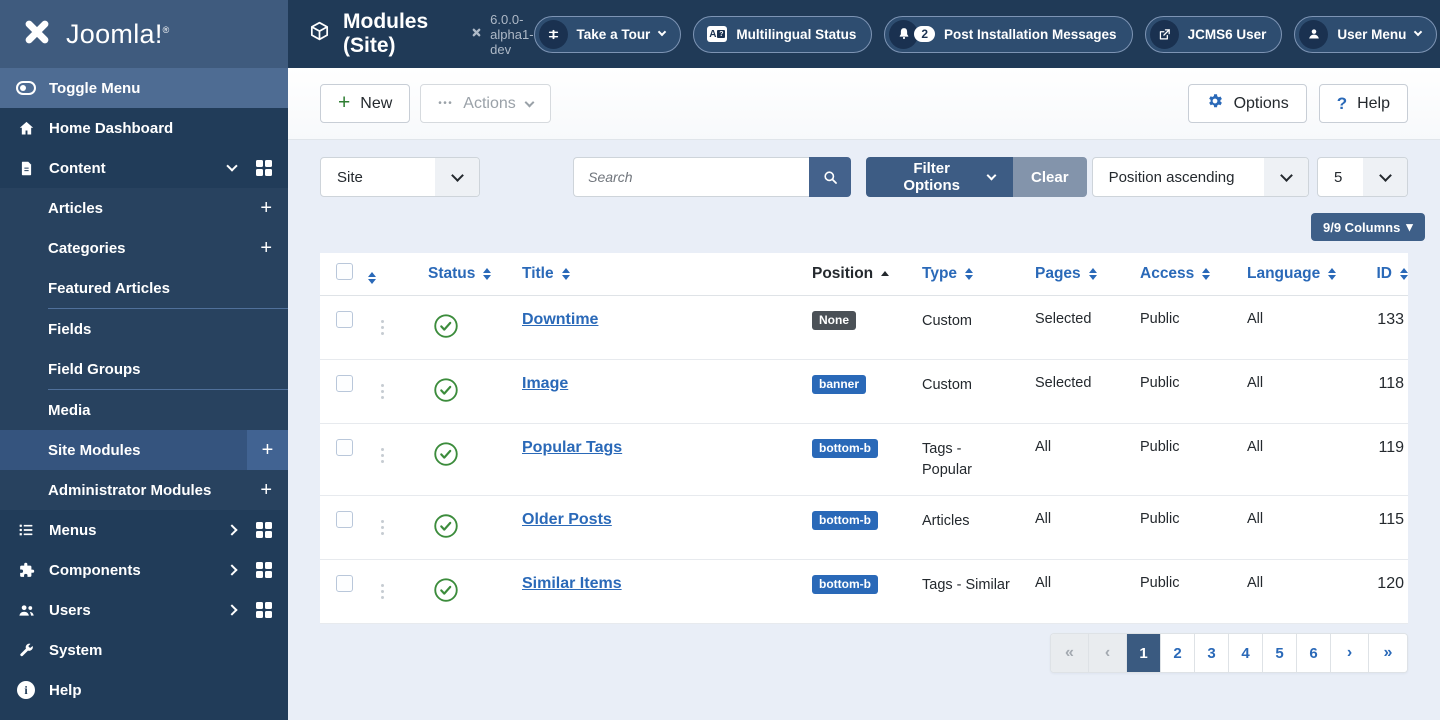 Image resolution: width=1440 pixels, height=720 pixels. Describe the element at coordinates (1215, 103) in the screenshot. I see `gear-icon` at that location.